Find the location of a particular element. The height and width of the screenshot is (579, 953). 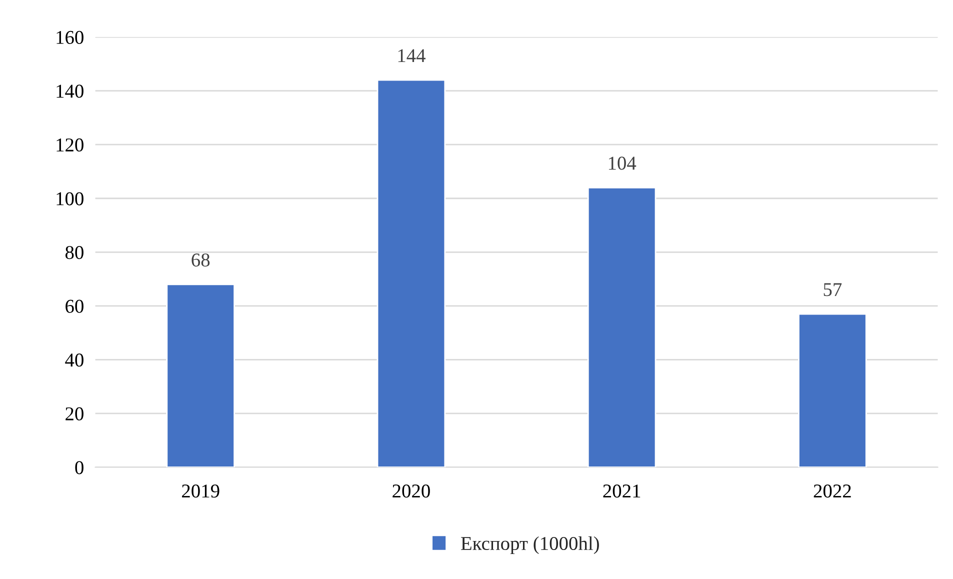

data-label: 68 is located at coordinates (201, 260).